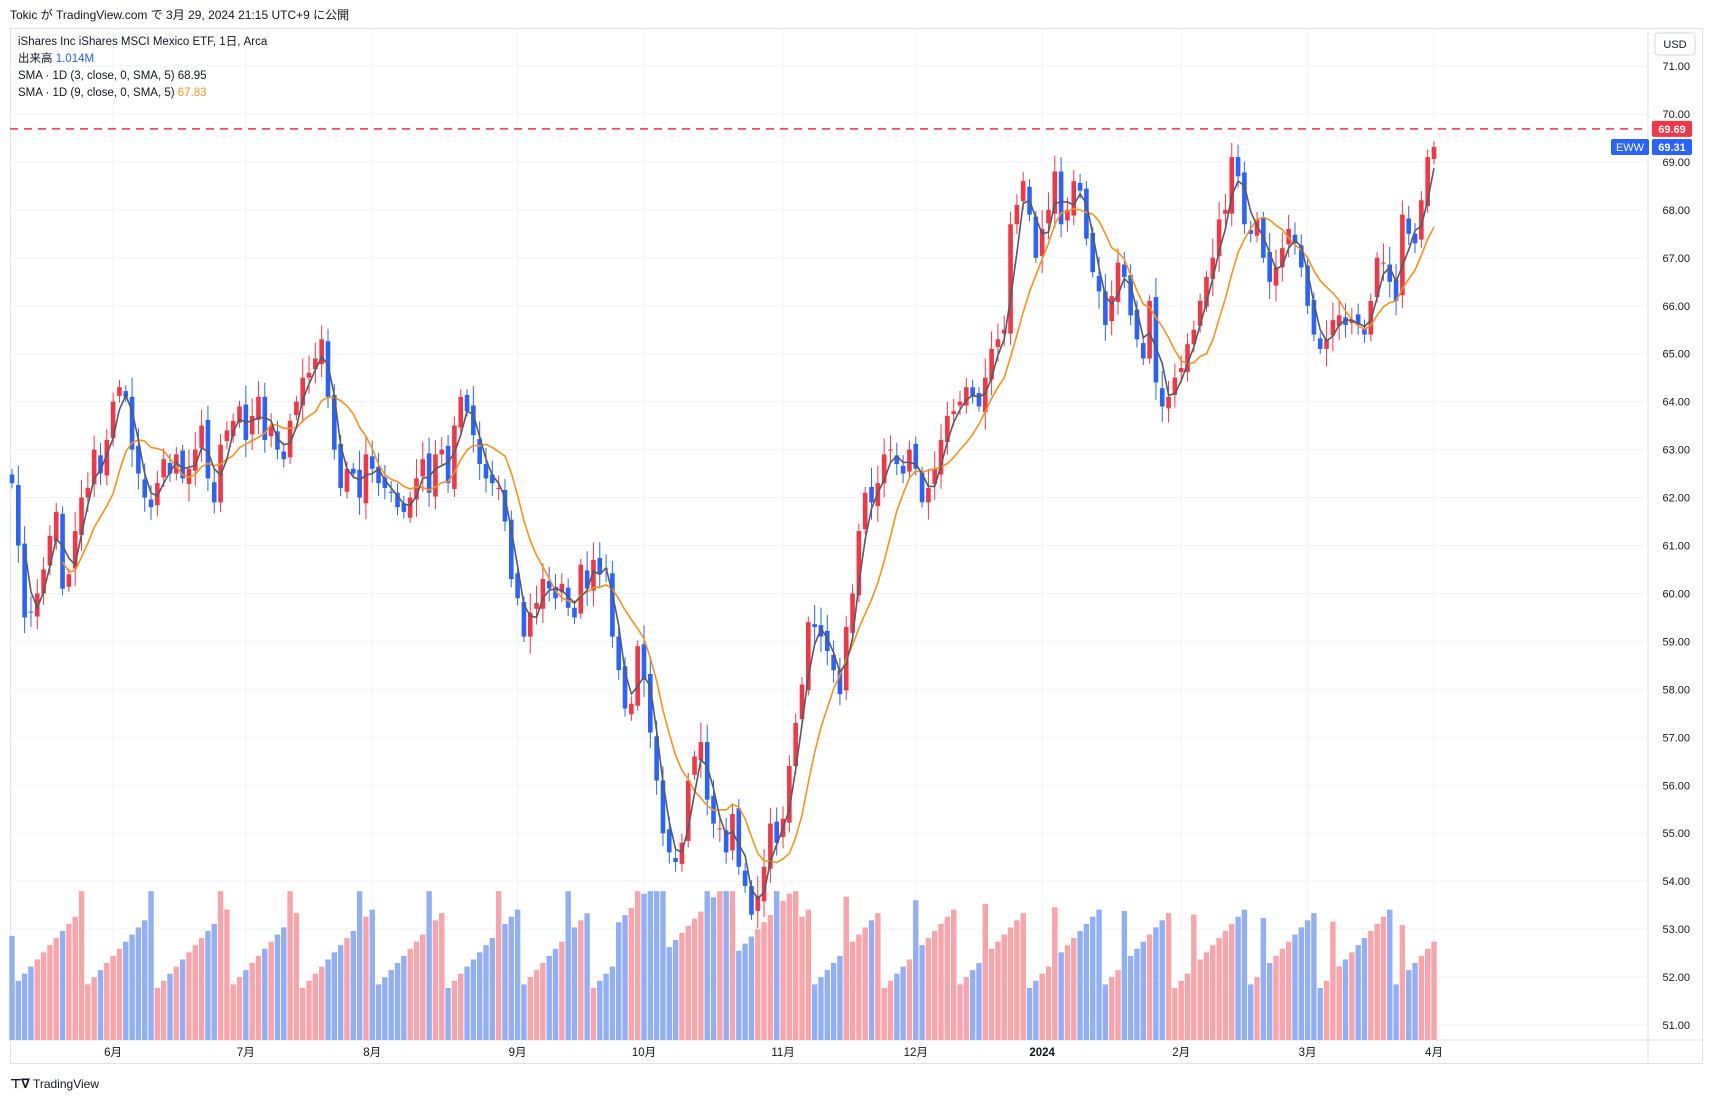 The height and width of the screenshot is (1100, 1710). I want to click on last-price-label: 69.31, so click(1672, 148).